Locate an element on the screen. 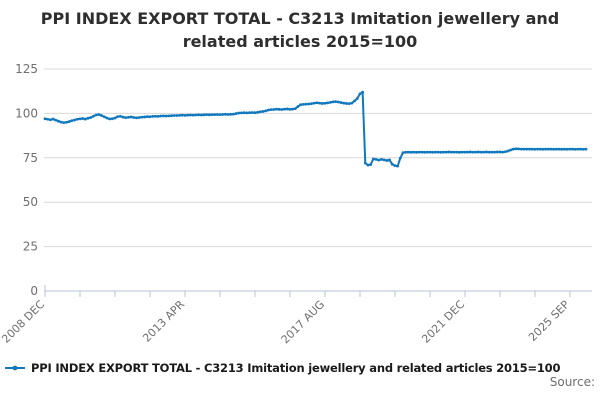  source-label: Source: is located at coordinates (572, 382).